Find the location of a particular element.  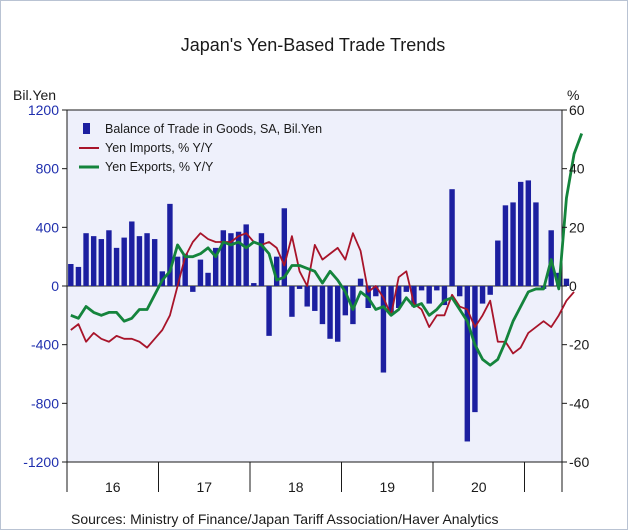

year-label: 17 is located at coordinates (204, 487).